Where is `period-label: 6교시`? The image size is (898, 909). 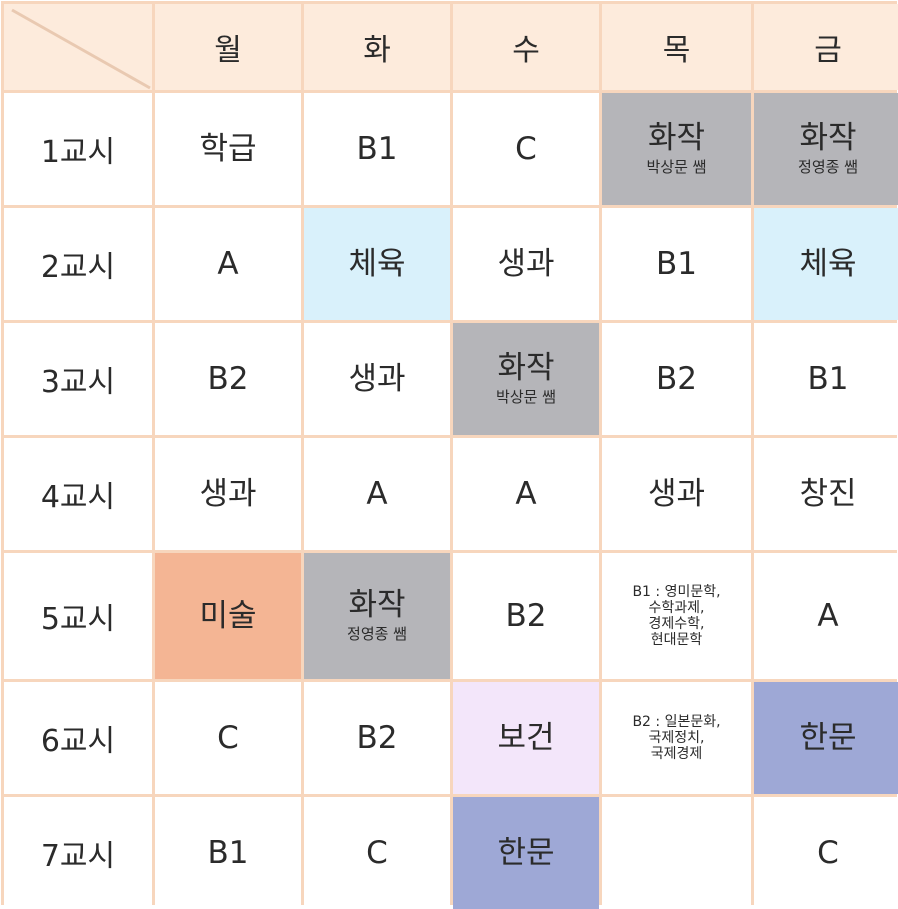
period-label: 6교시 is located at coordinates (78, 738).